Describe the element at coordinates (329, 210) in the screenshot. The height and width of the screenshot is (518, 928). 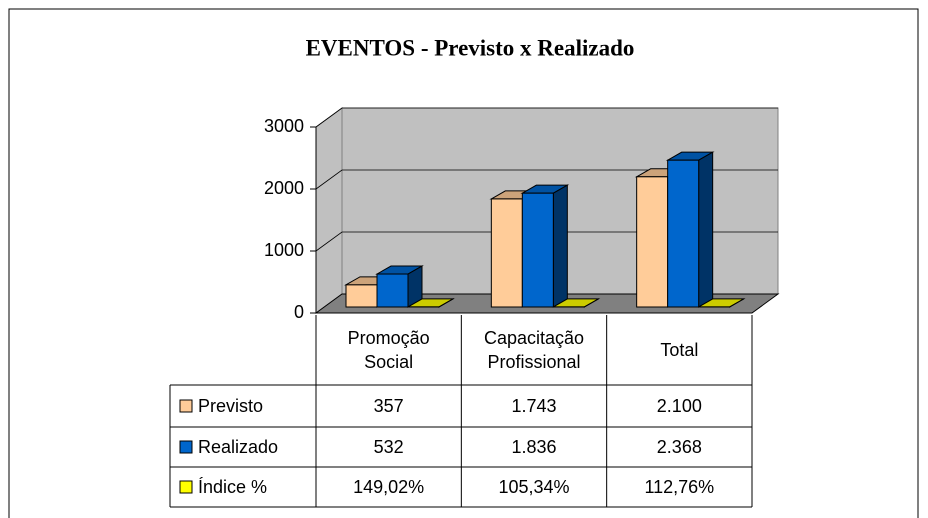
I see `side-wall` at that location.